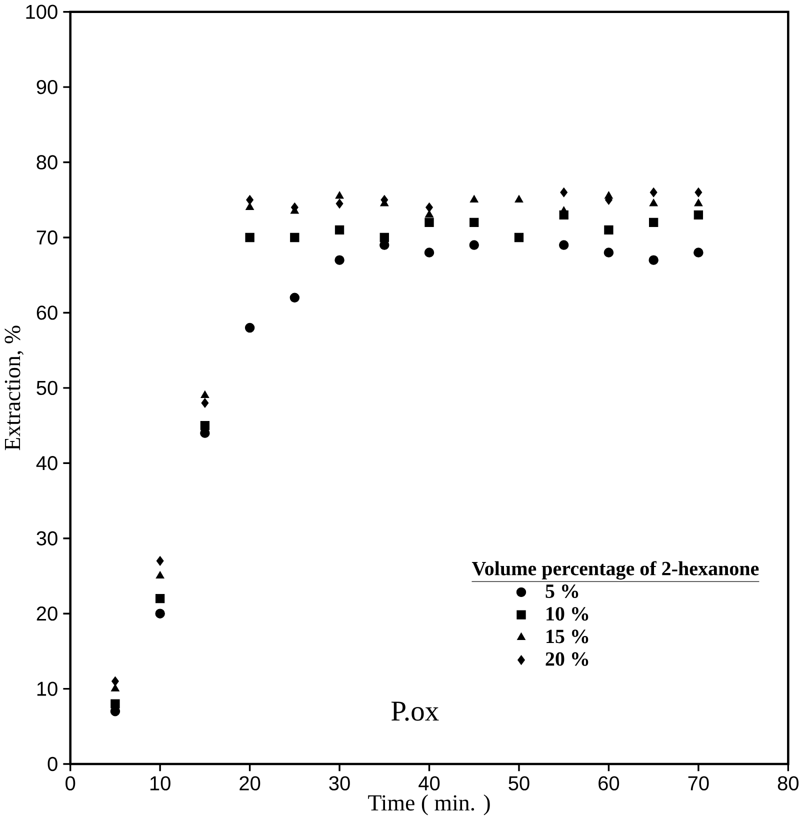  Describe the element at coordinates (47, 463) in the screenshot. I see `y-tick-label: 40` at that location.